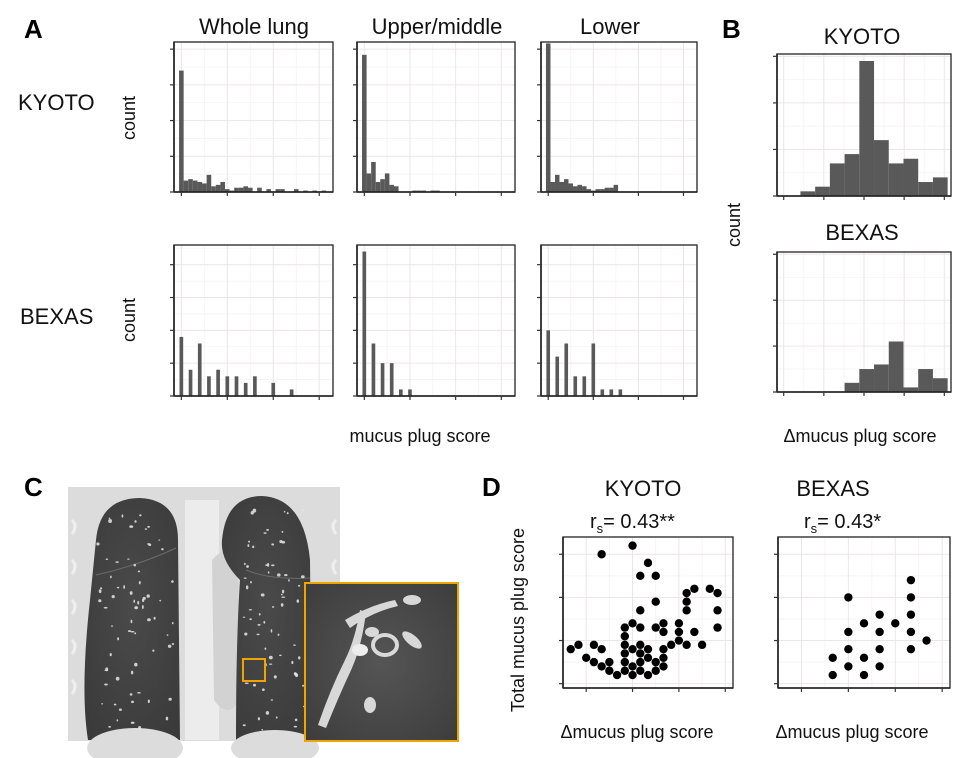 Image resolution: width=968 pixels, height=758 pixels. What do you see at coordinates (56, 316) in the screenshot?
I see `row-label-bexas: BEXAS` at bounding box center [56, 316].